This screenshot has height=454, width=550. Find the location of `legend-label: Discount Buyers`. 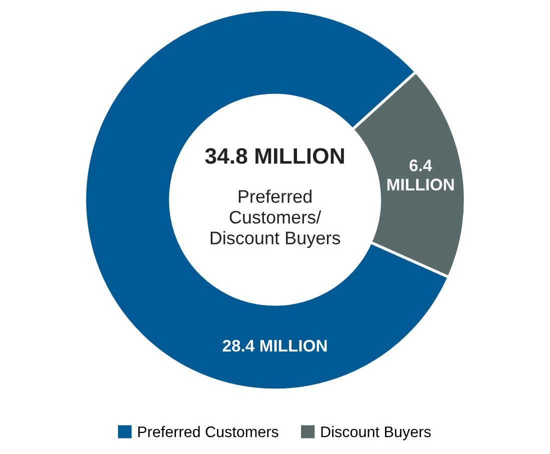

legend-label: Discount Buyers is located at coordinates (376, 433).